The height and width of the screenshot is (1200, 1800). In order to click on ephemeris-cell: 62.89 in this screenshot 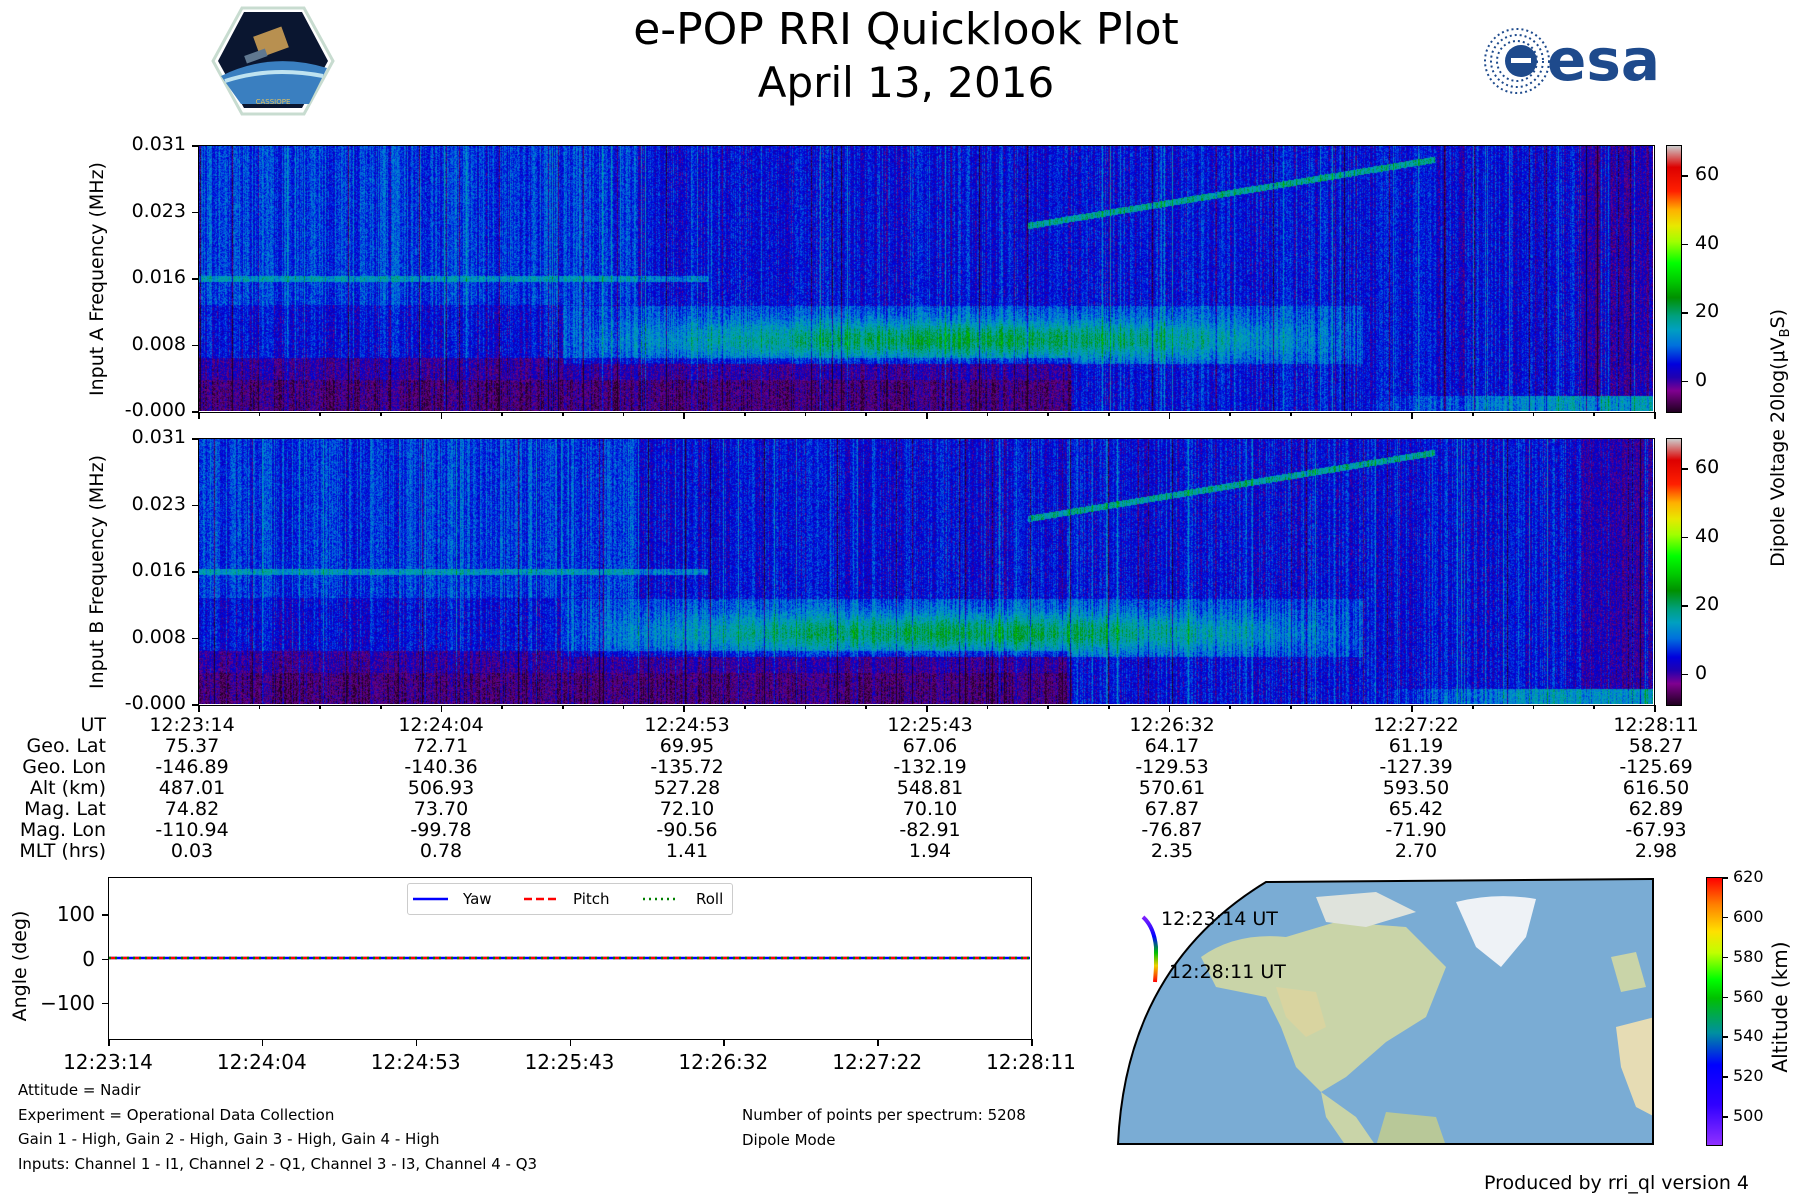, I will do `click(1656, 809)`.